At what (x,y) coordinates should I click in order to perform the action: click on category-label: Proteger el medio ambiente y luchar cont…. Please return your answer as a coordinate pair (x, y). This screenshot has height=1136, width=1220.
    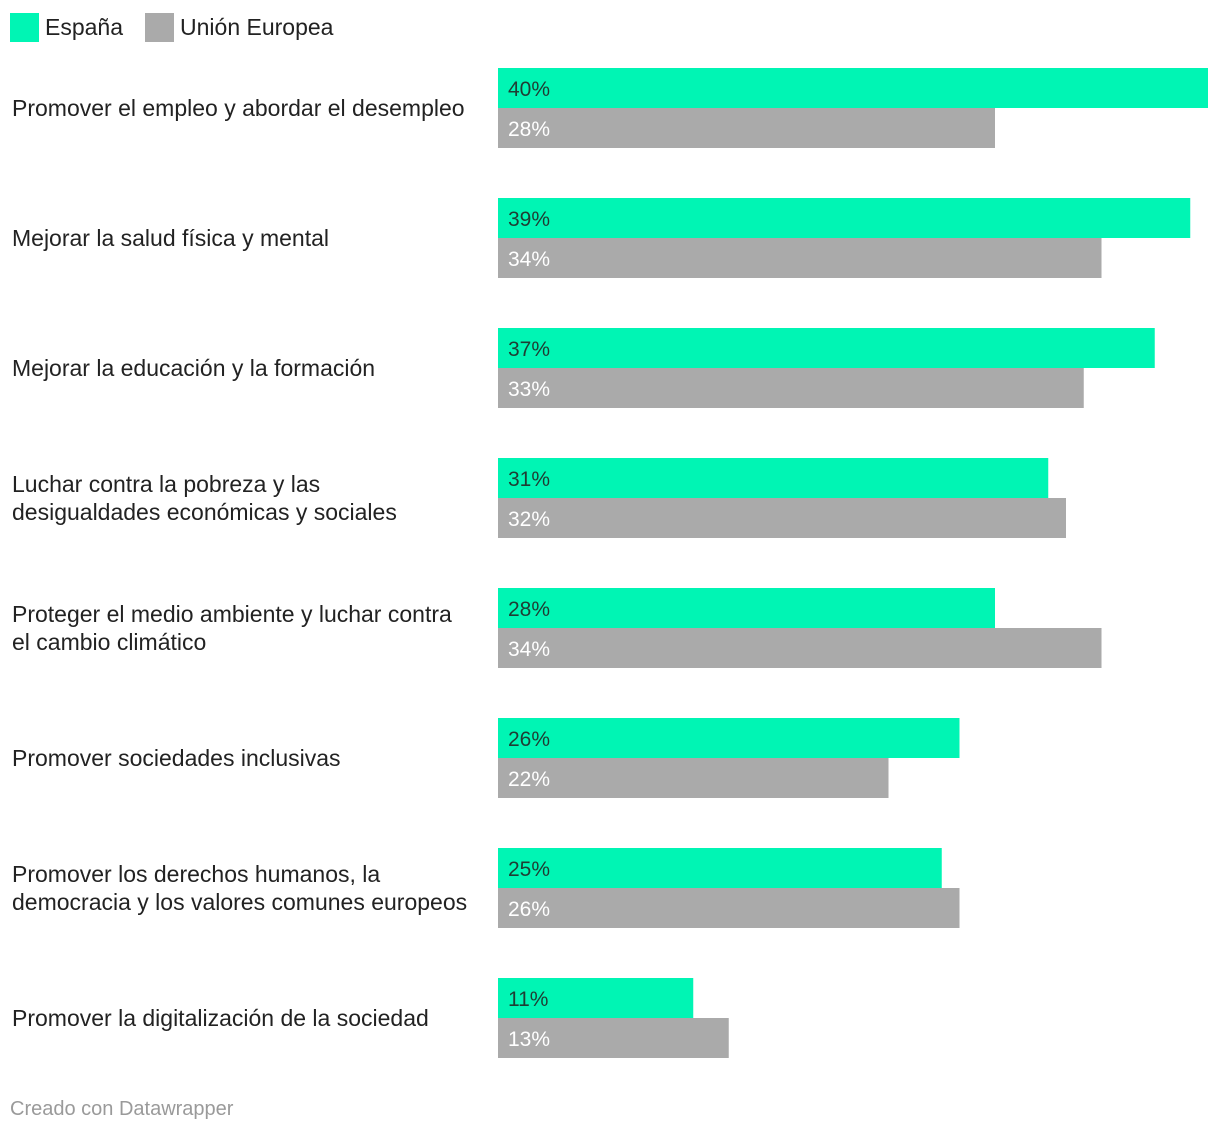
    Looking at the image, I should click on (232, 614).